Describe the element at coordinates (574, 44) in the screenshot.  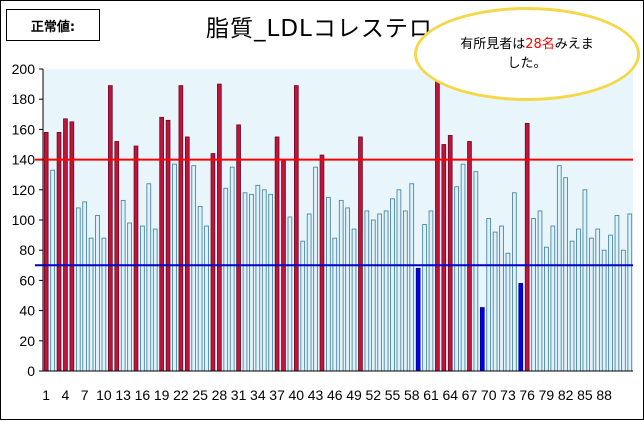
I see `callout-suffix: みえま` at that location.